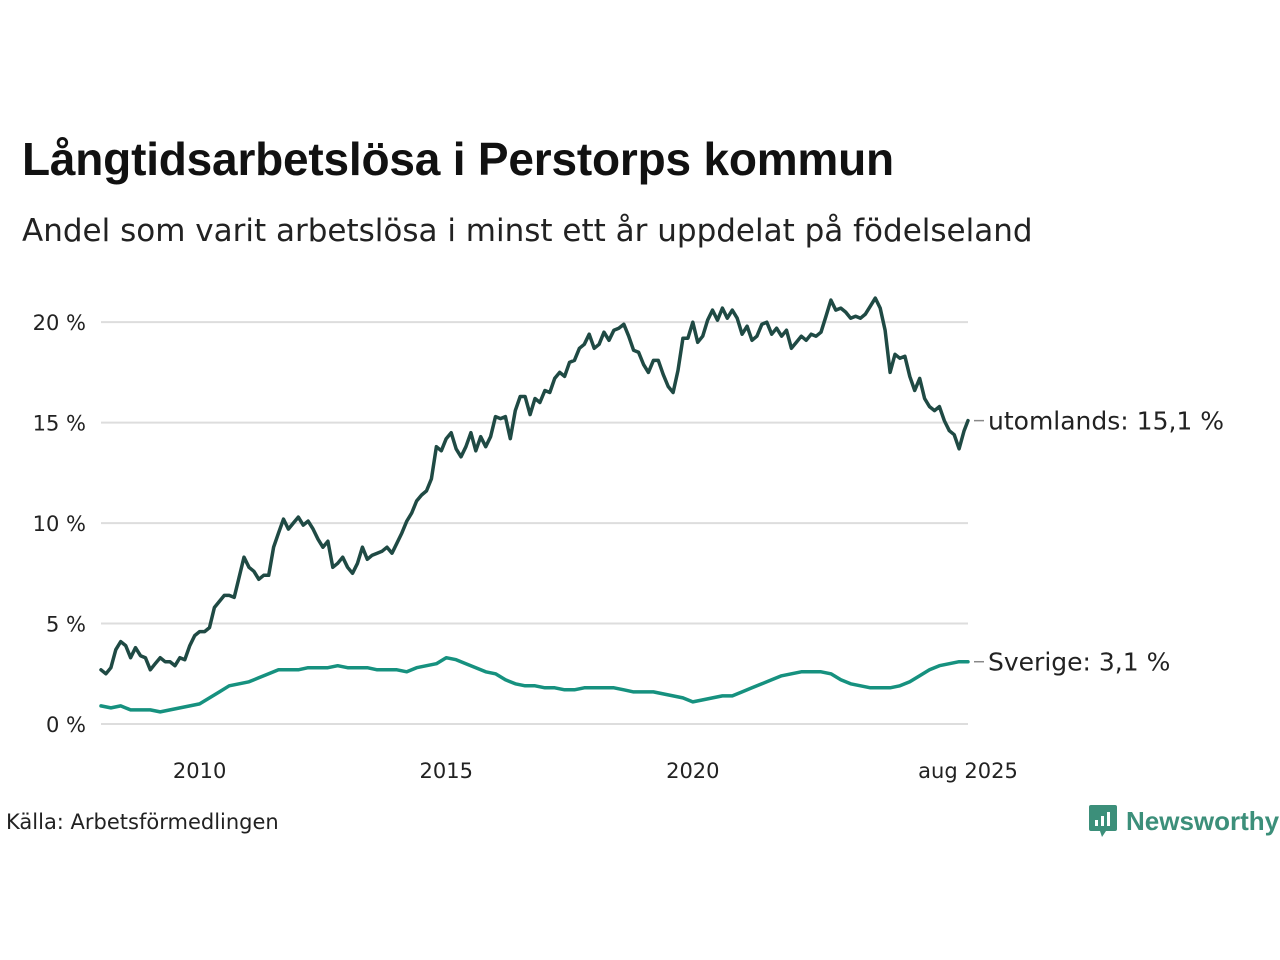  I want to click on y-tick-label: 15 %, so click(59, 424).